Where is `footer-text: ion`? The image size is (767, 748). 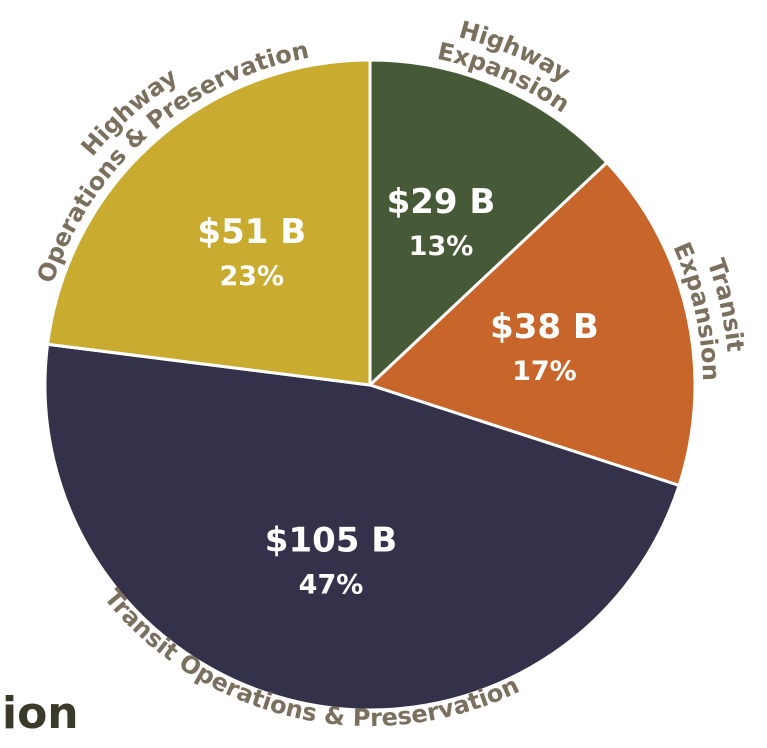 footer-text: ion is located at coordinates (40, 713).